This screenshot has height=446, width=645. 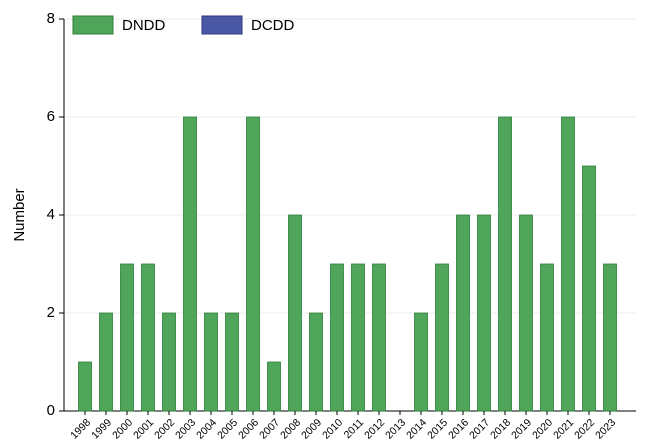 I want to click on y-tick-label: 4, so click(x=51, y=214).